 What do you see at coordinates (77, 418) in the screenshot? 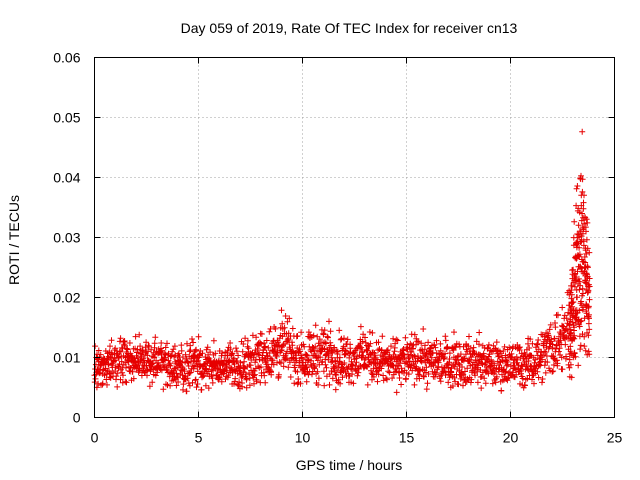
I see `y-tick-label: 0` at bounding box center [77, 418].